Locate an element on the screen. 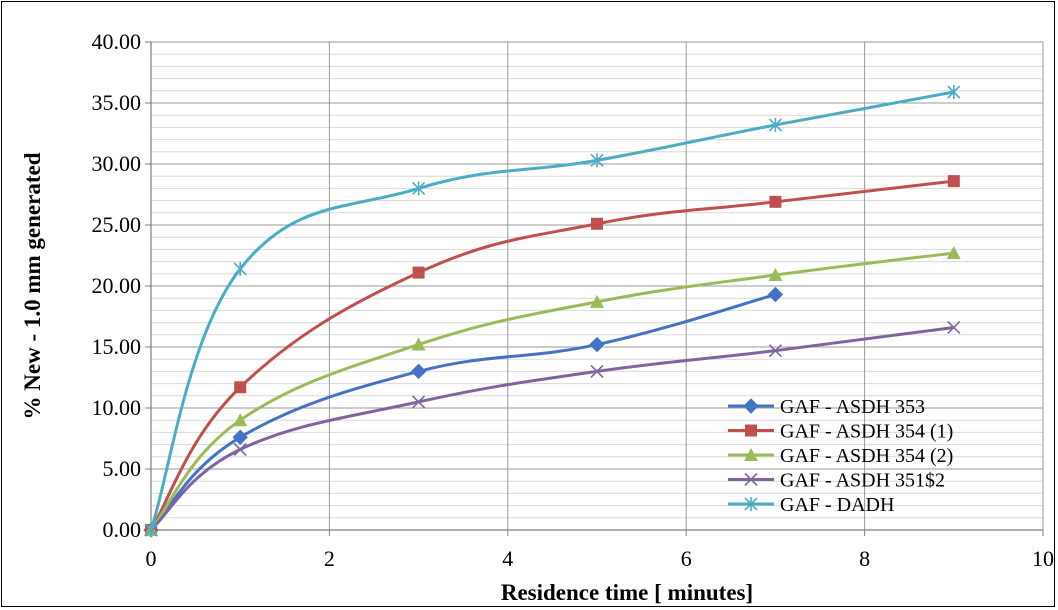 This screenshot has height=610, width=1058. y-tick-label: 35.00 is located at coordinates (117, 102).